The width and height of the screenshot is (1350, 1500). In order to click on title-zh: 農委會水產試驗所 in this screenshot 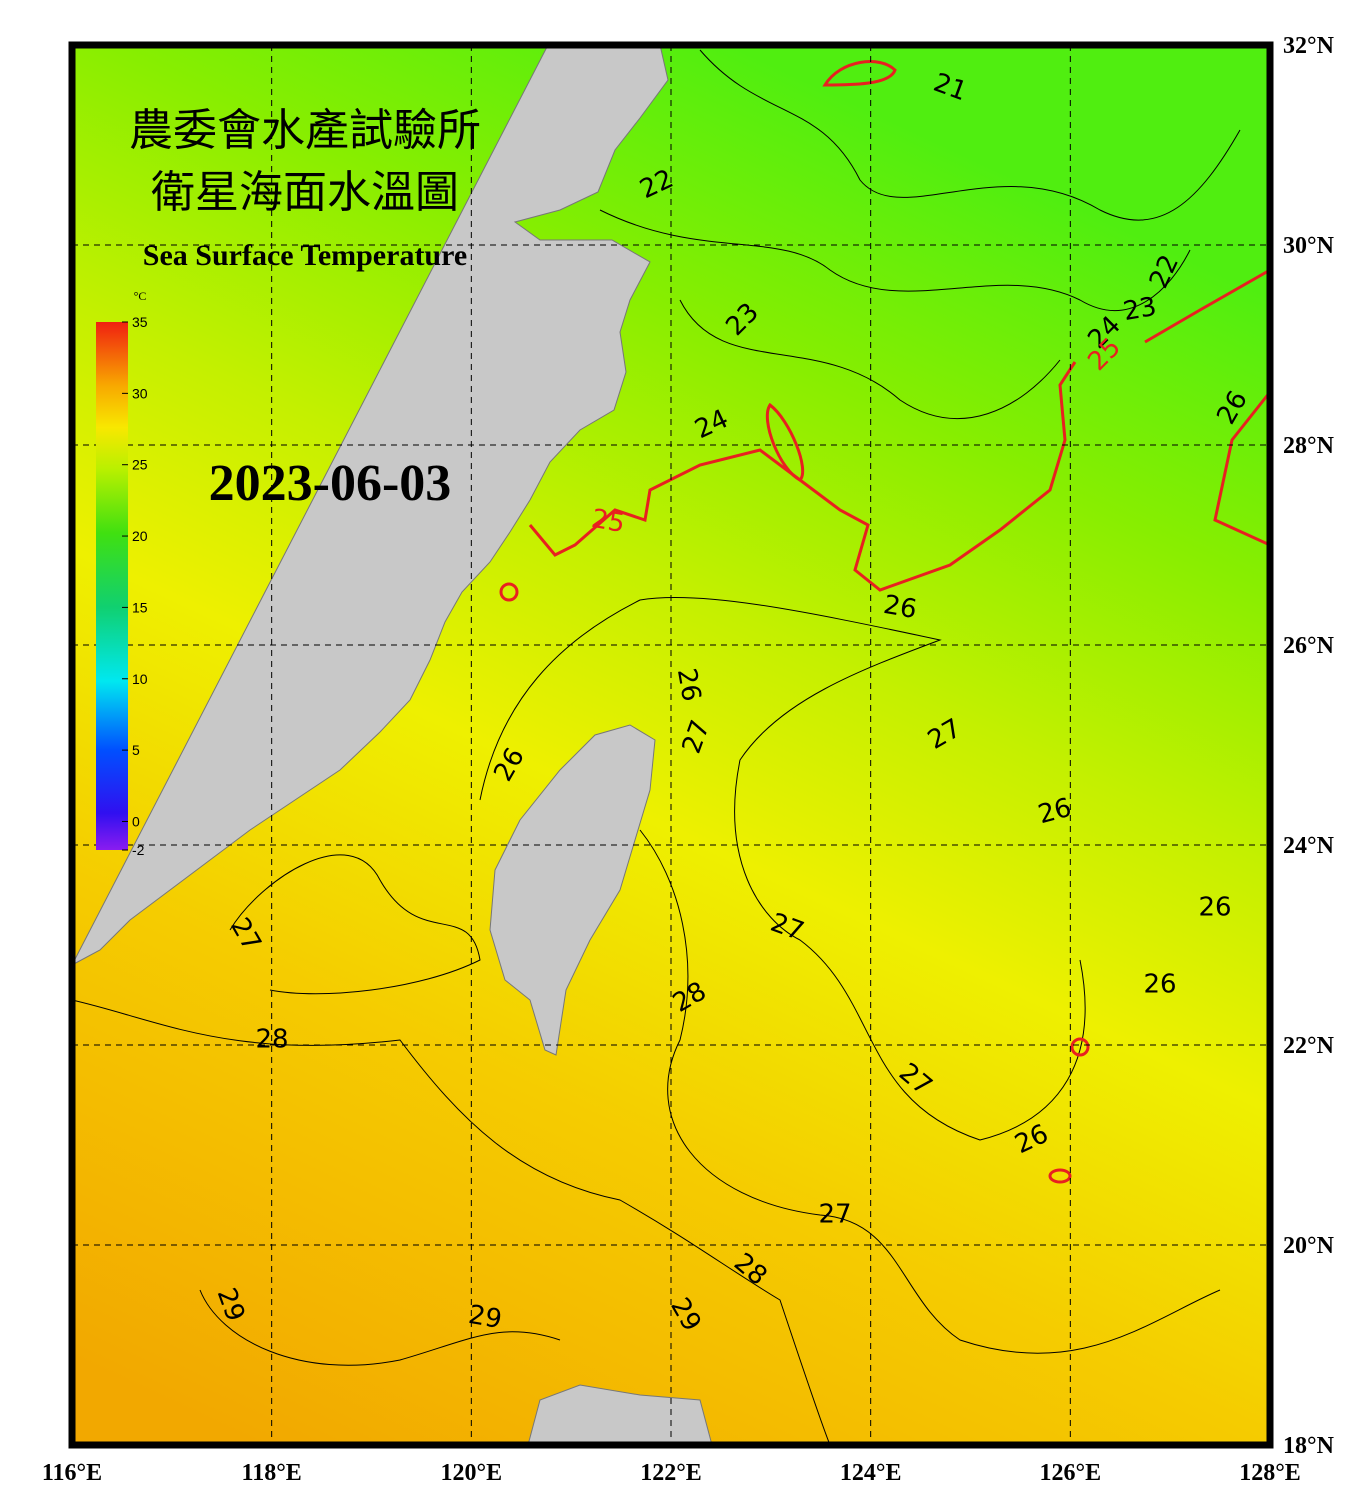, I will do `click(305, 130)`.